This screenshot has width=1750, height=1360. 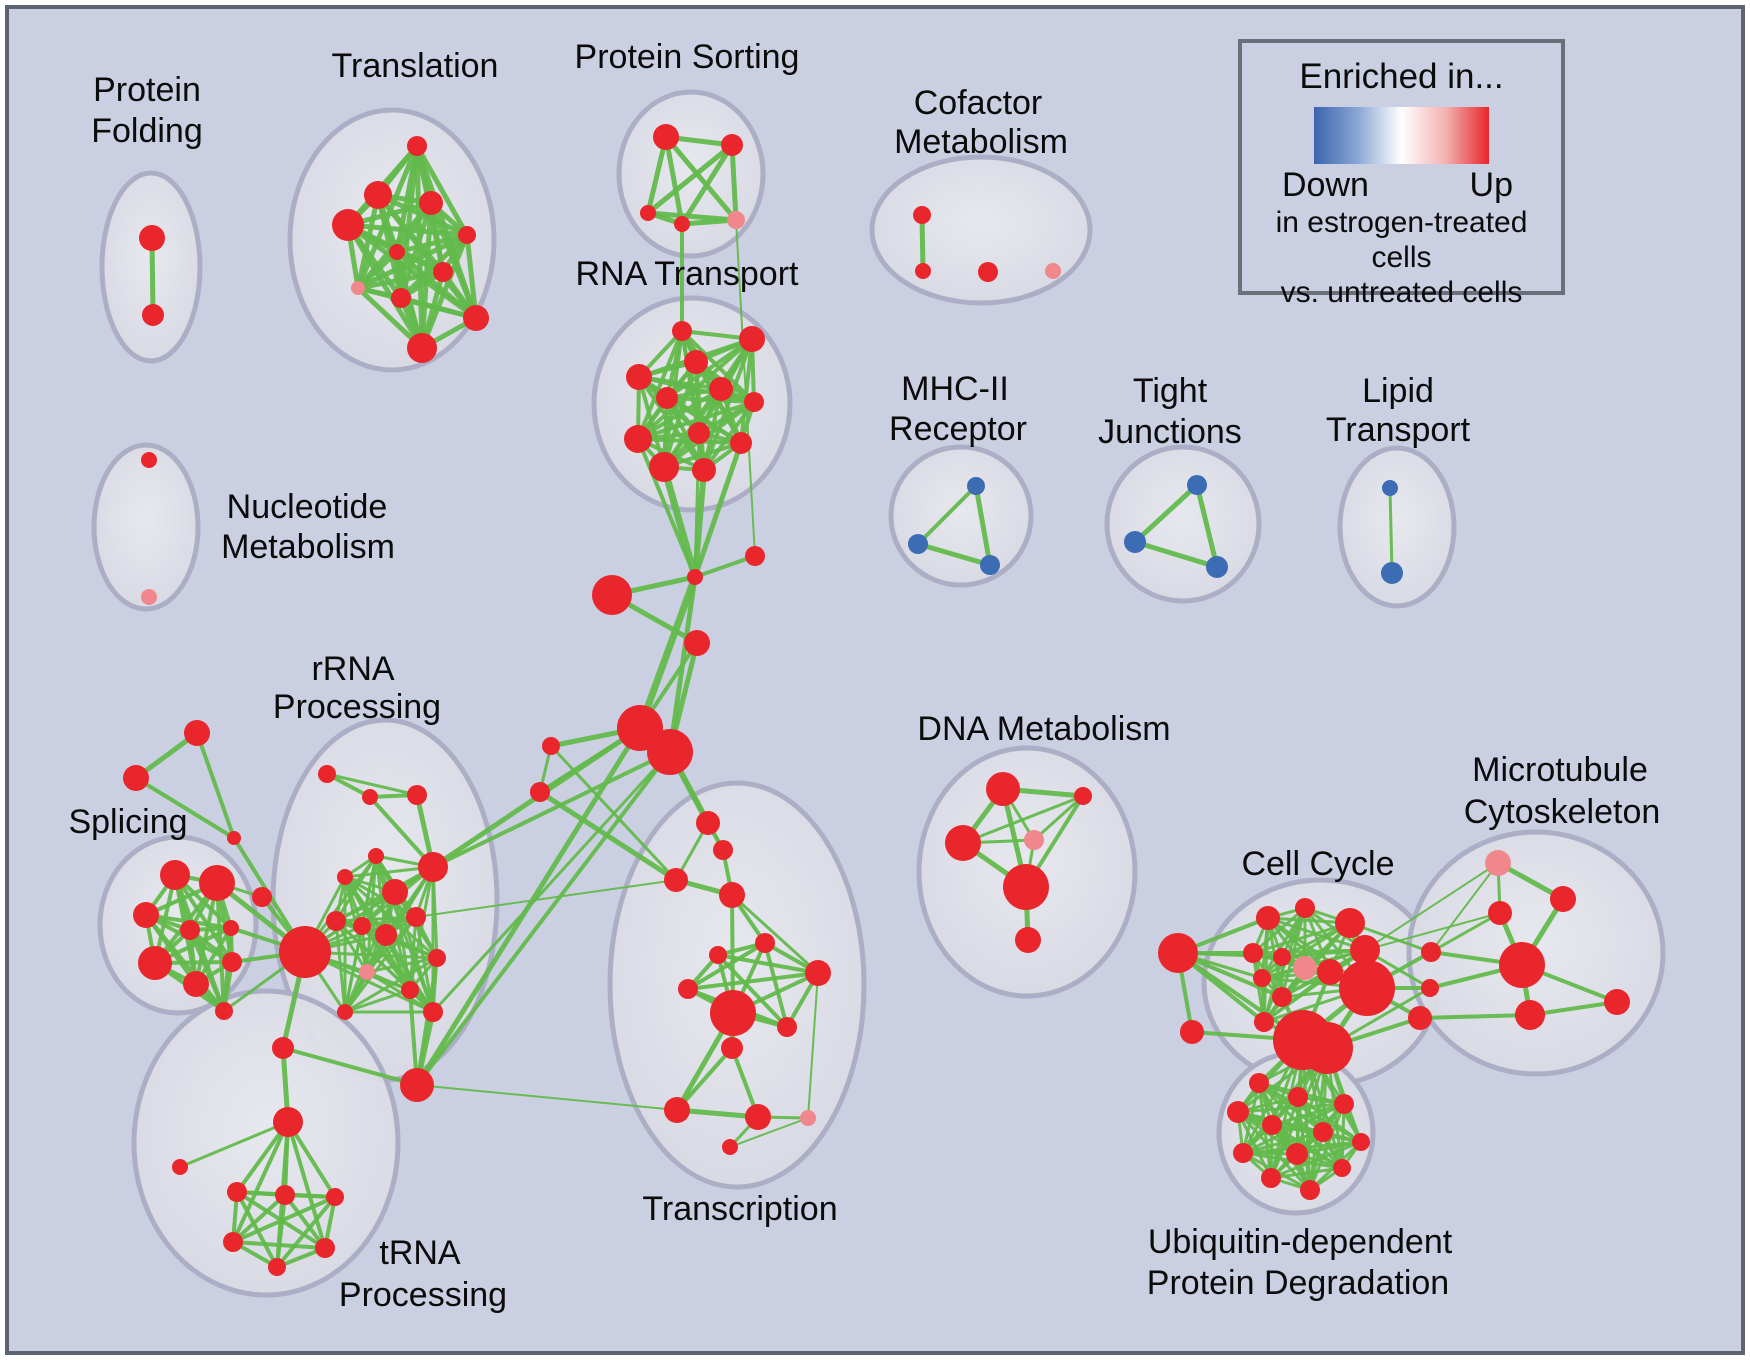 What do you see at coordinates (407, 230) in the screenshot?
I see `edge-t4-t5` at bounding box center [407, 230].